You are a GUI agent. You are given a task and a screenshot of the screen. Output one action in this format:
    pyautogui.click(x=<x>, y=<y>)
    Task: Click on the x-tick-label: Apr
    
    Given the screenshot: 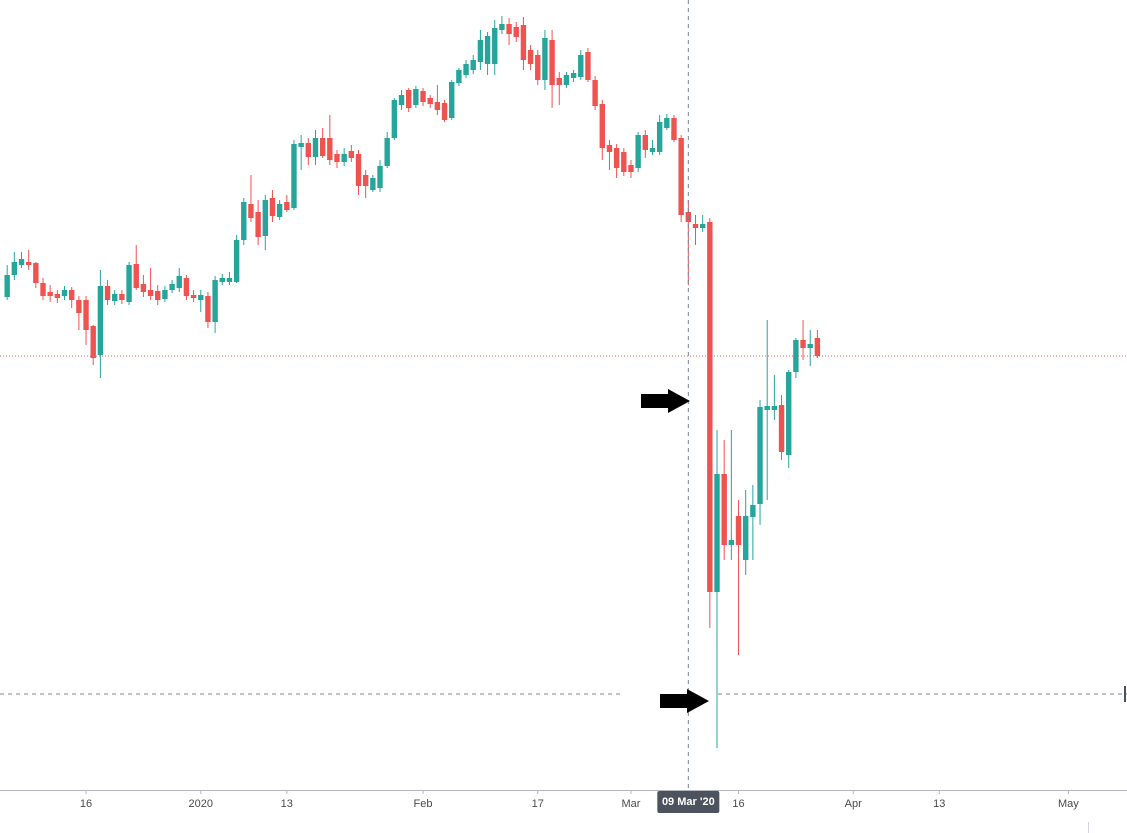 What is the action you would take?
    pyautogui.click(x=853, y=804)
    